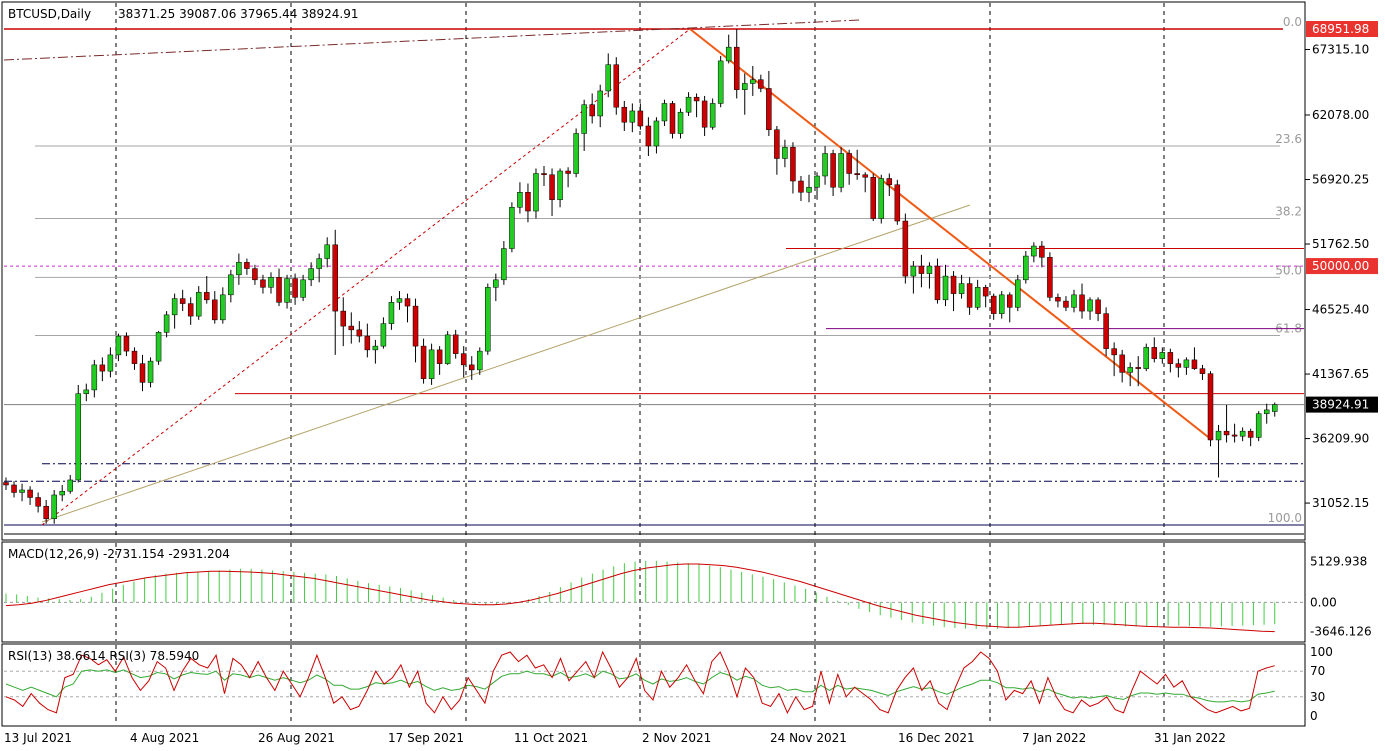 Image resolution: width=1385 pixels, height=751 pixels. I want to click on rsi-label: RSI(13) 38.6614 RSI(3) 78.5940, so click(103, 656).